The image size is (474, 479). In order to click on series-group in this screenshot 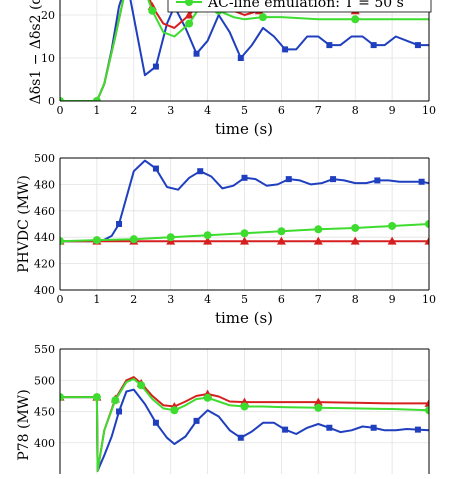, I will do `click(244, 202)`.